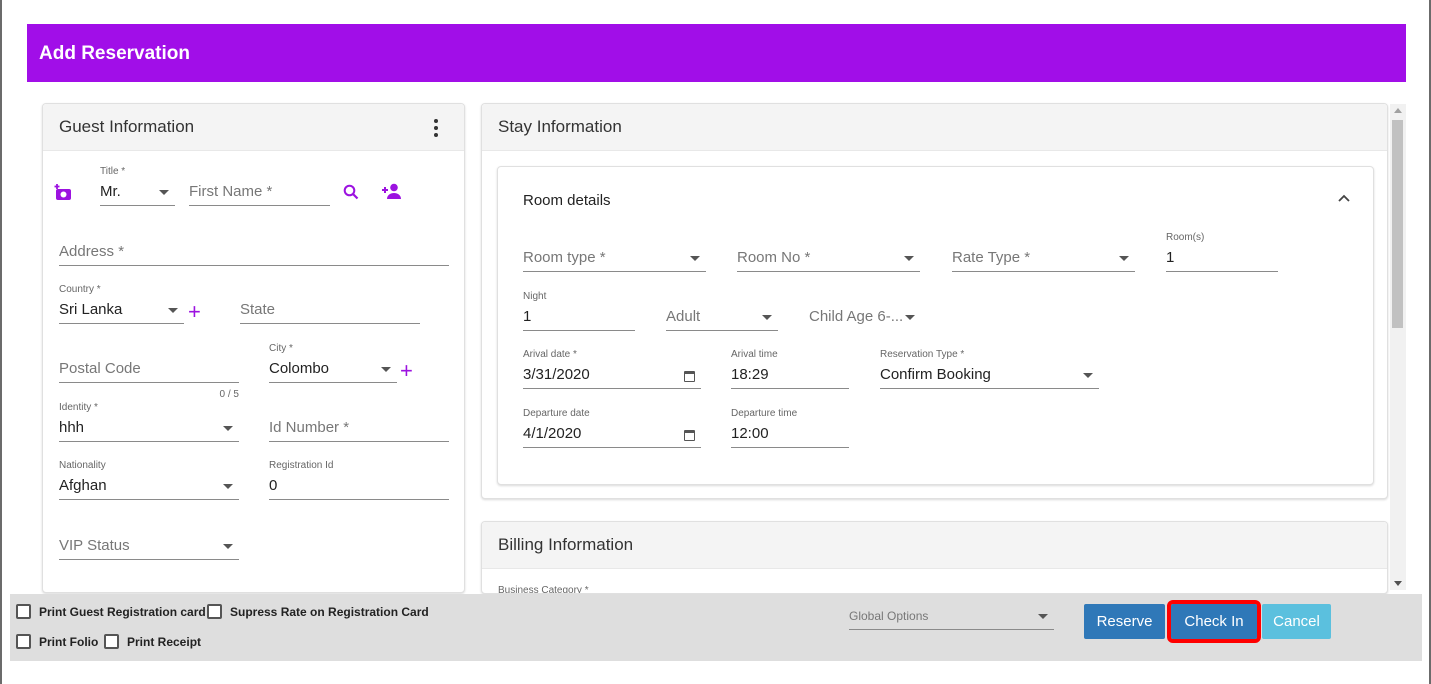  What do you see at coordinates (1344, 198) in the screenshot?
I see `chevron-up-icon` at bounding box center [1344, 198].